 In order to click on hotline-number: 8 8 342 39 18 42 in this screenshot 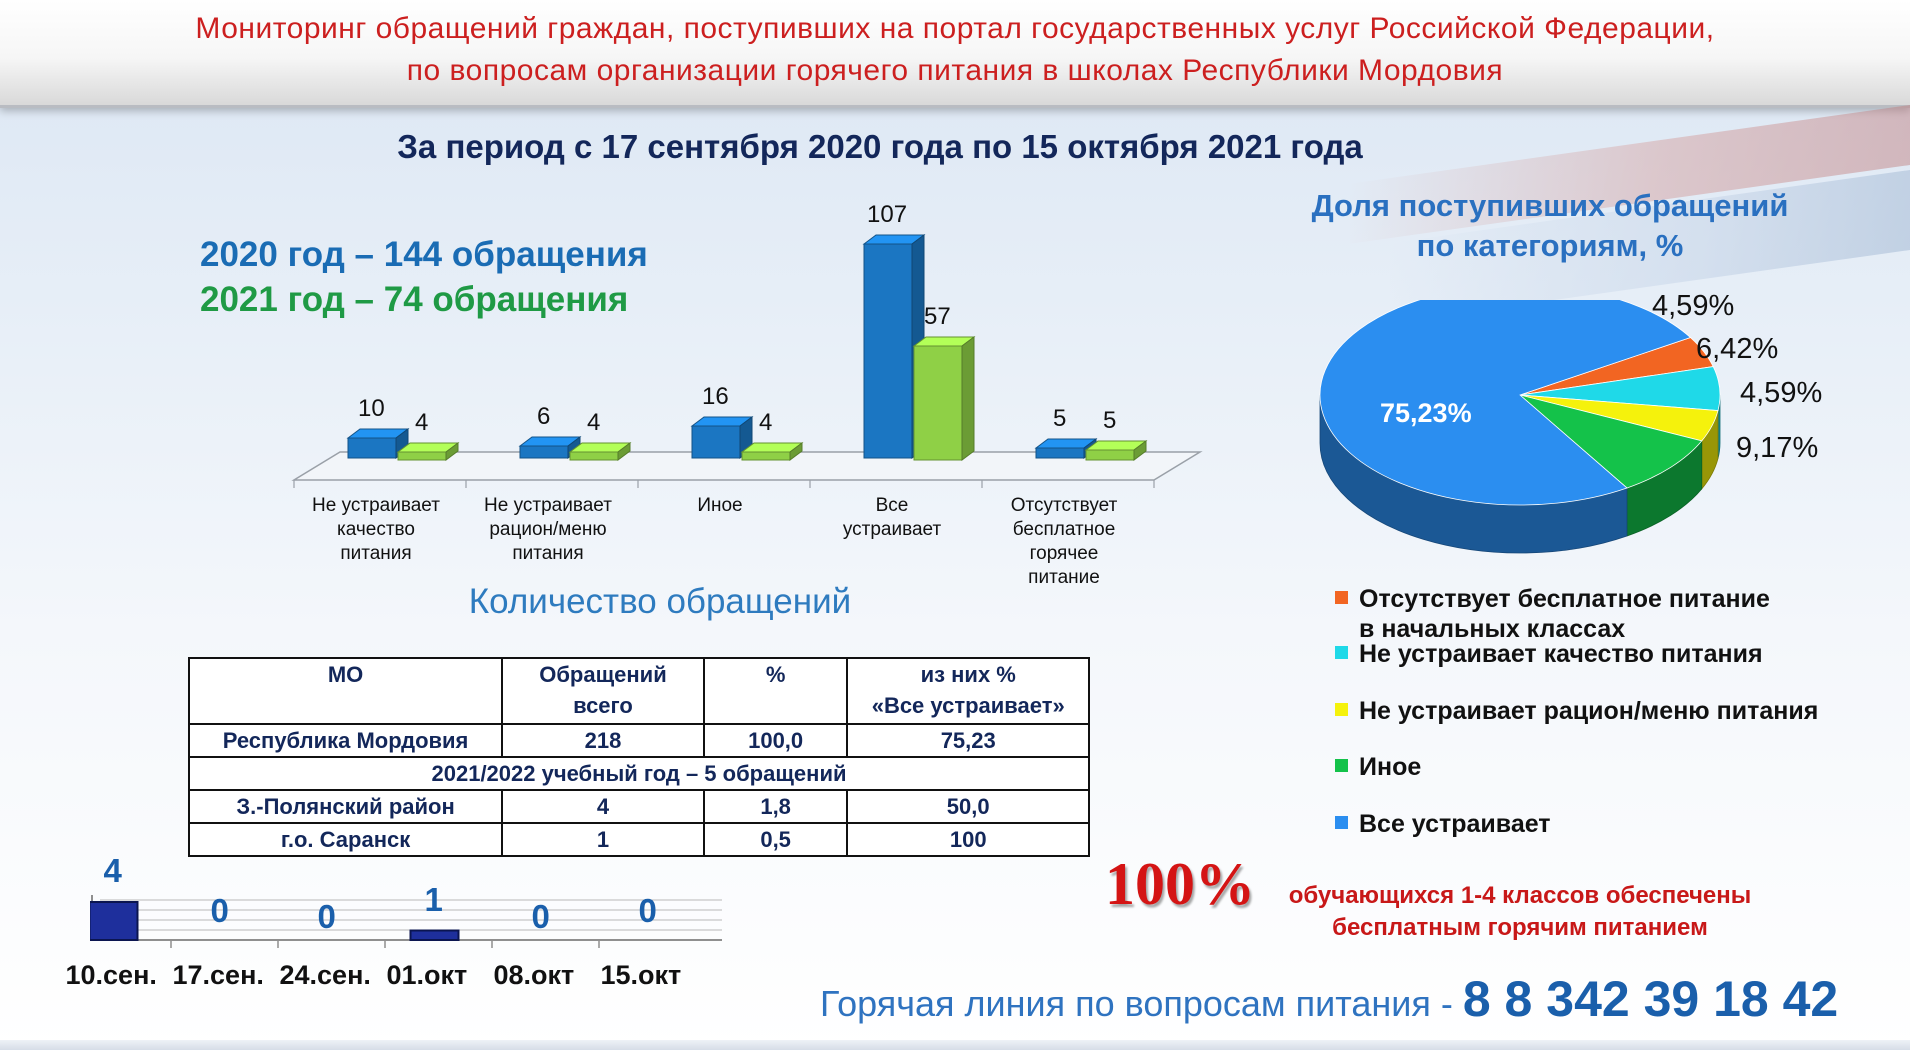, I will do `click(1650, 999)`.